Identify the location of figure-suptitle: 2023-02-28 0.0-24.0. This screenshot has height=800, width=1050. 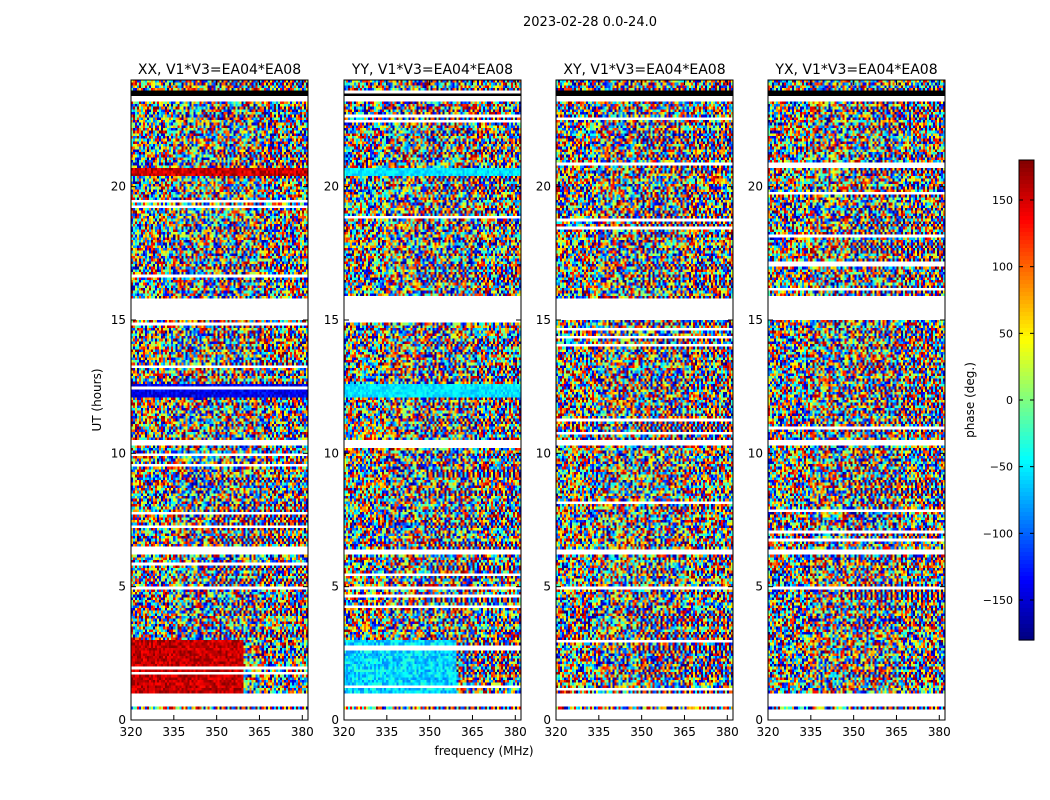
(590, 22).